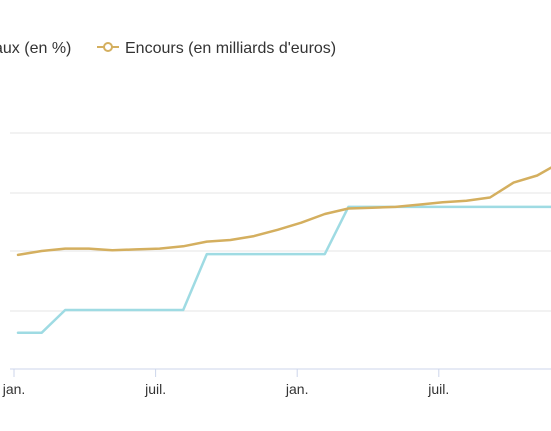 The width and height of the screenshot is (551, 431). I want to click on legend-marker-encours, so click(108, 47).